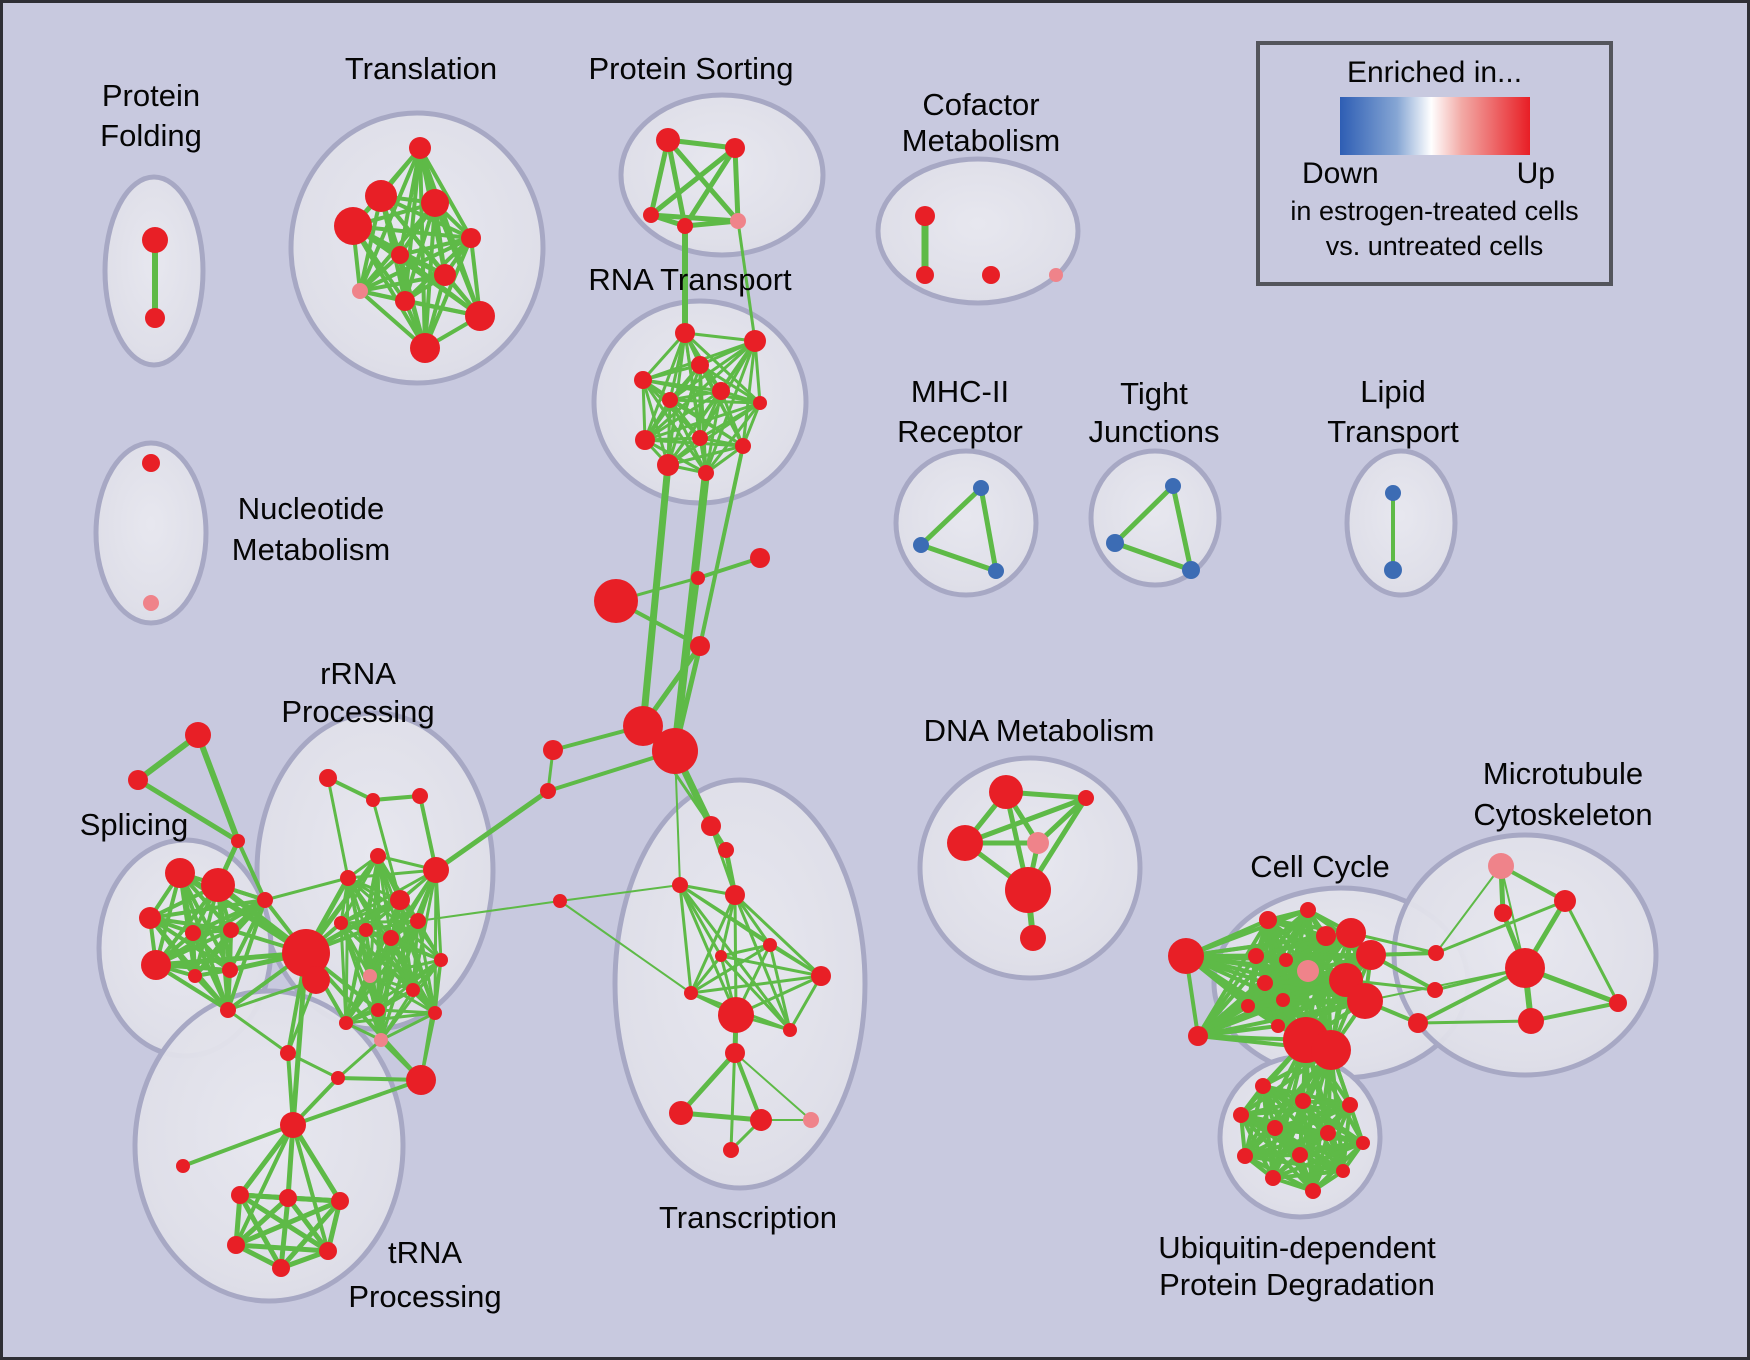 Image resolution: width=1750 pixels, height=1360 pixels. I want to click on cluster-ellipse-lipid-transport, so click(1401, 523).